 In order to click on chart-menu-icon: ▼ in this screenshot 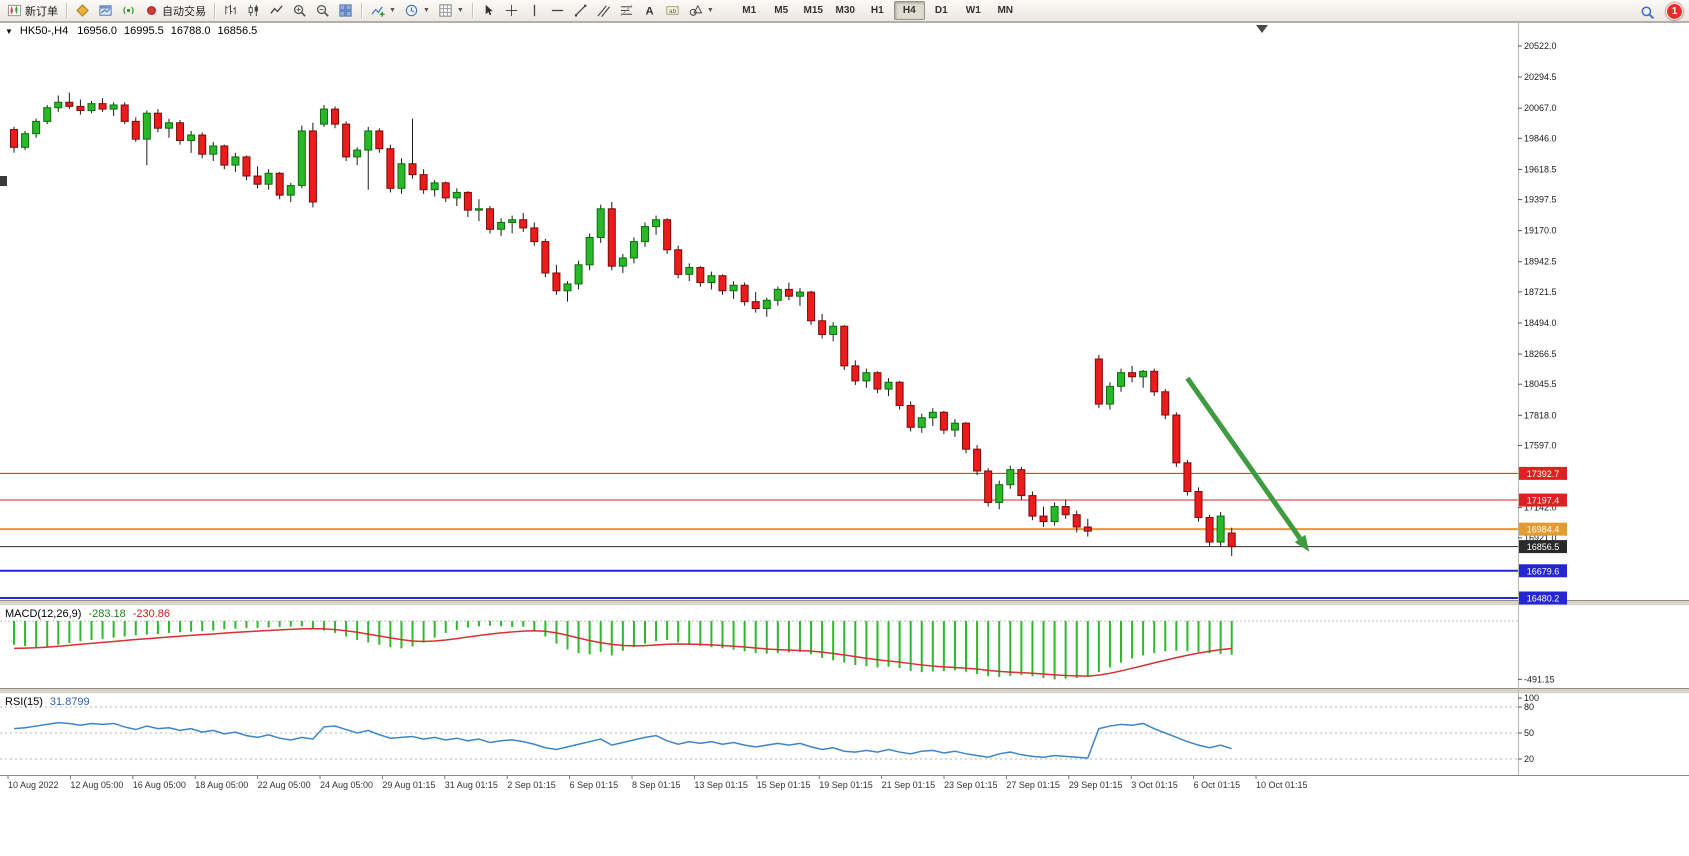, I will do `click(9, 31)`.